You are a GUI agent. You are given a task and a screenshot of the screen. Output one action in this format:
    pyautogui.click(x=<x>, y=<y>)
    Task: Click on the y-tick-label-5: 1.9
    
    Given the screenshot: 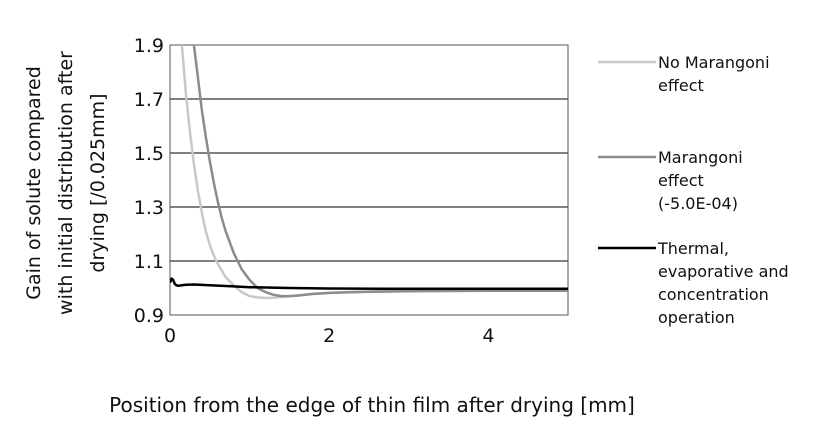 What is the action you would take?
    pyautogui.click(x=149, y=46)
    